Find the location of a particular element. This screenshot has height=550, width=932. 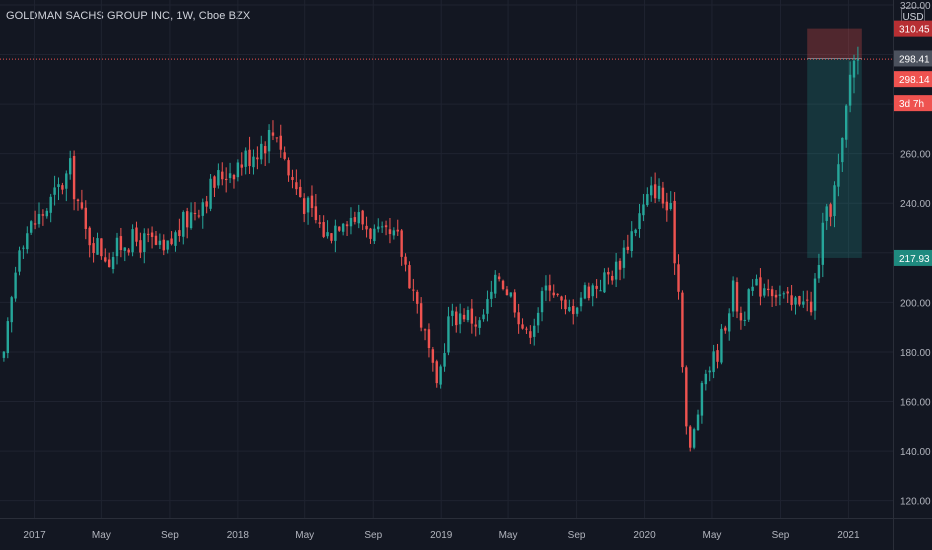

y-tick-label: 120.00 is located at coordinates (915, 502).